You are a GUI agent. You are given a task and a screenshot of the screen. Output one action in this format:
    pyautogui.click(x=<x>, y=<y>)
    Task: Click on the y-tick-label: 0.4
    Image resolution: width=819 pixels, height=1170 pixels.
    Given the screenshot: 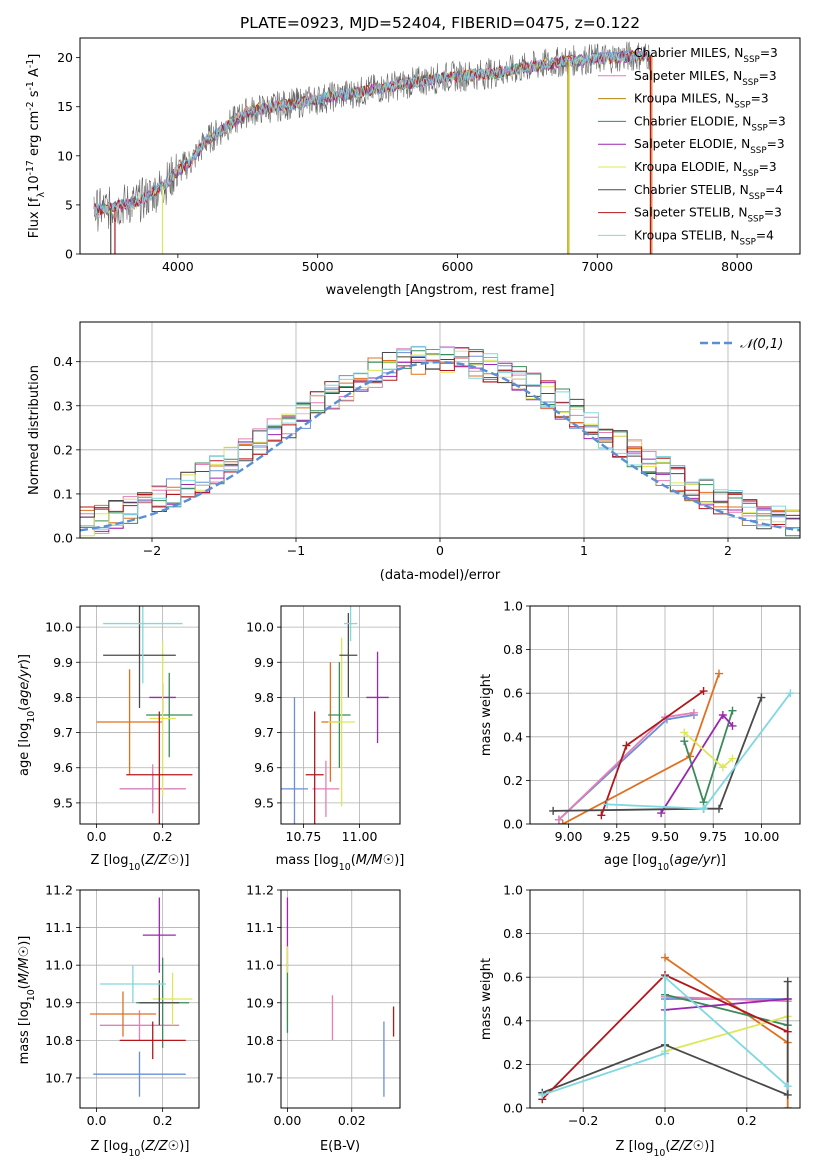 What is the action you would take?
    pyautogui.click(x=63, y=361)
    